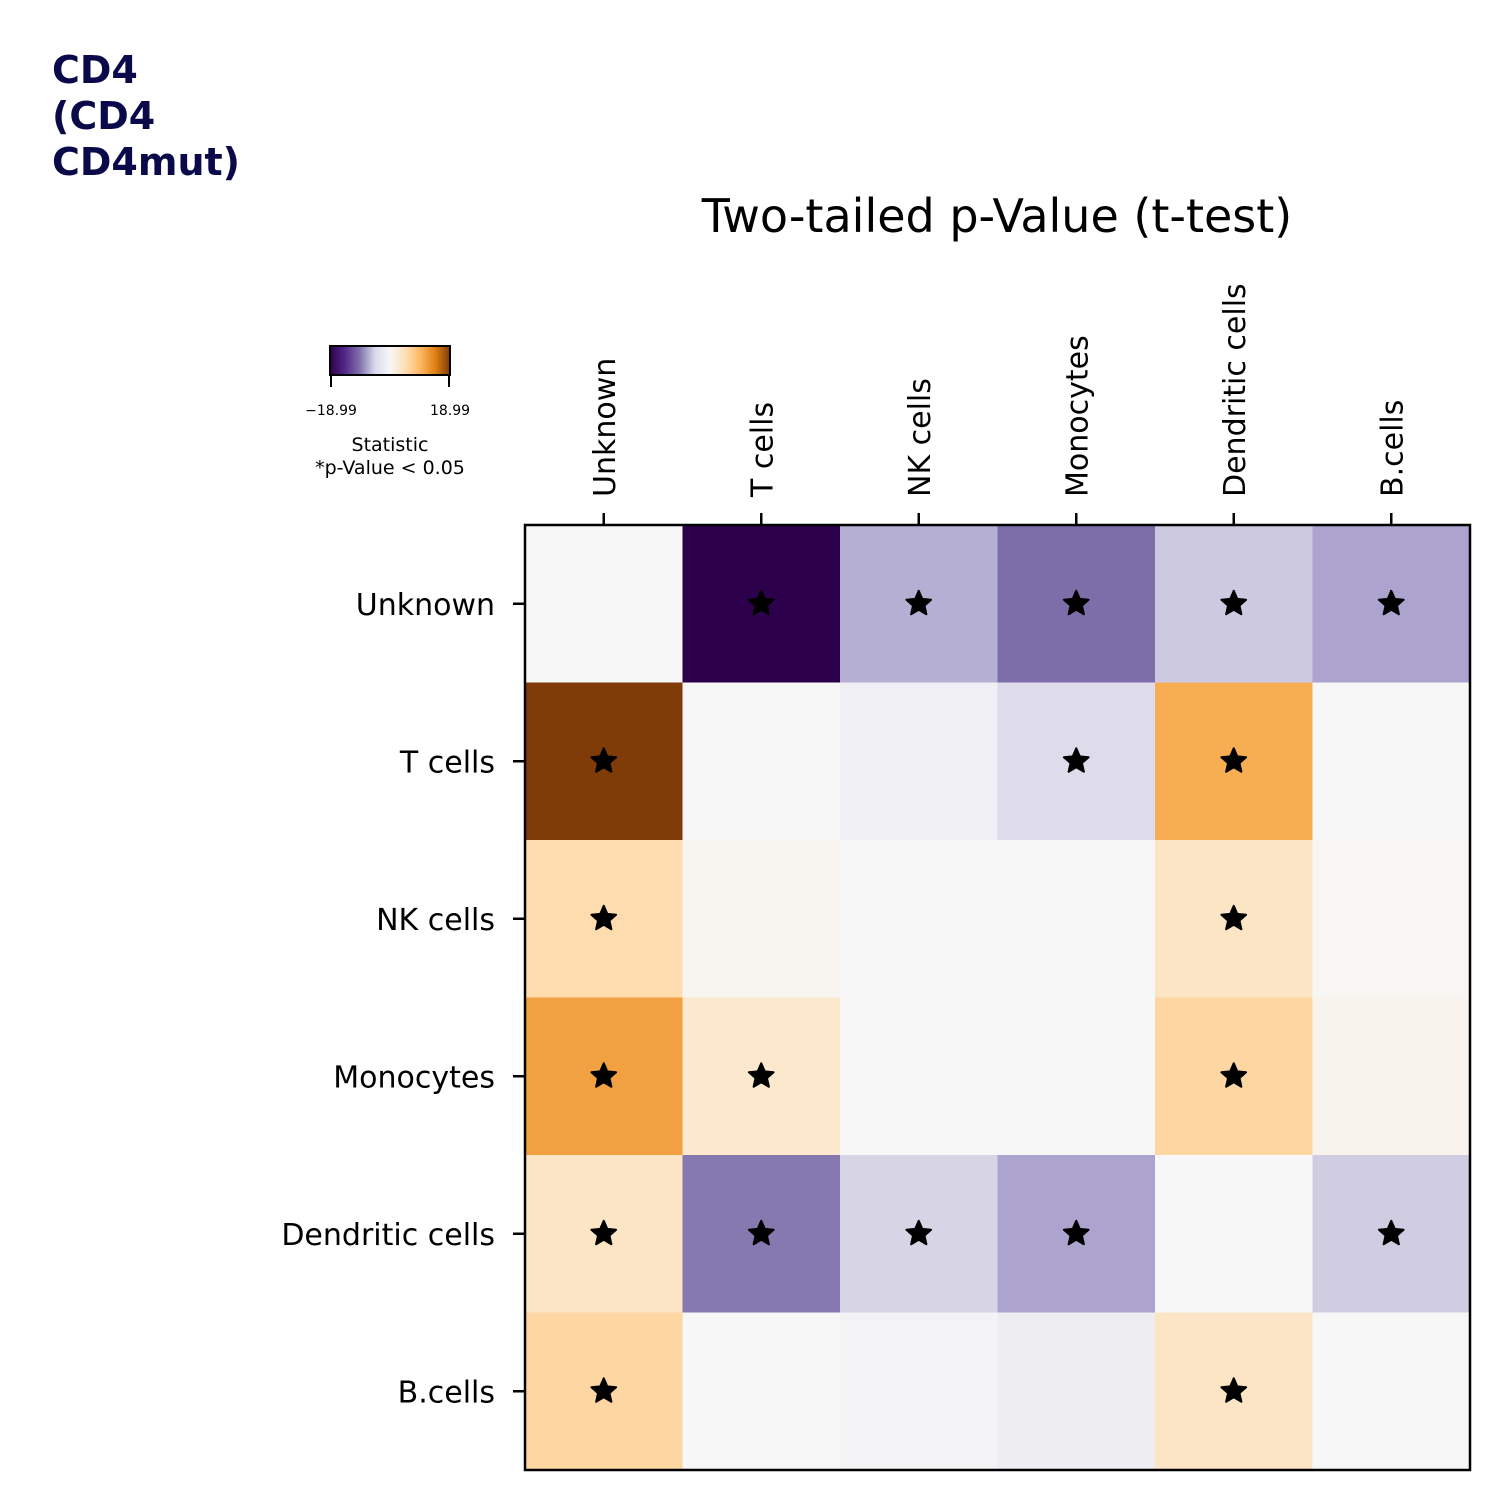 The height and width of the screenshot is (1500, 1500). Describe the element at coordinates (331, 411) in the screenshot. I see `colorbar-min-label: −18.99` at that location.